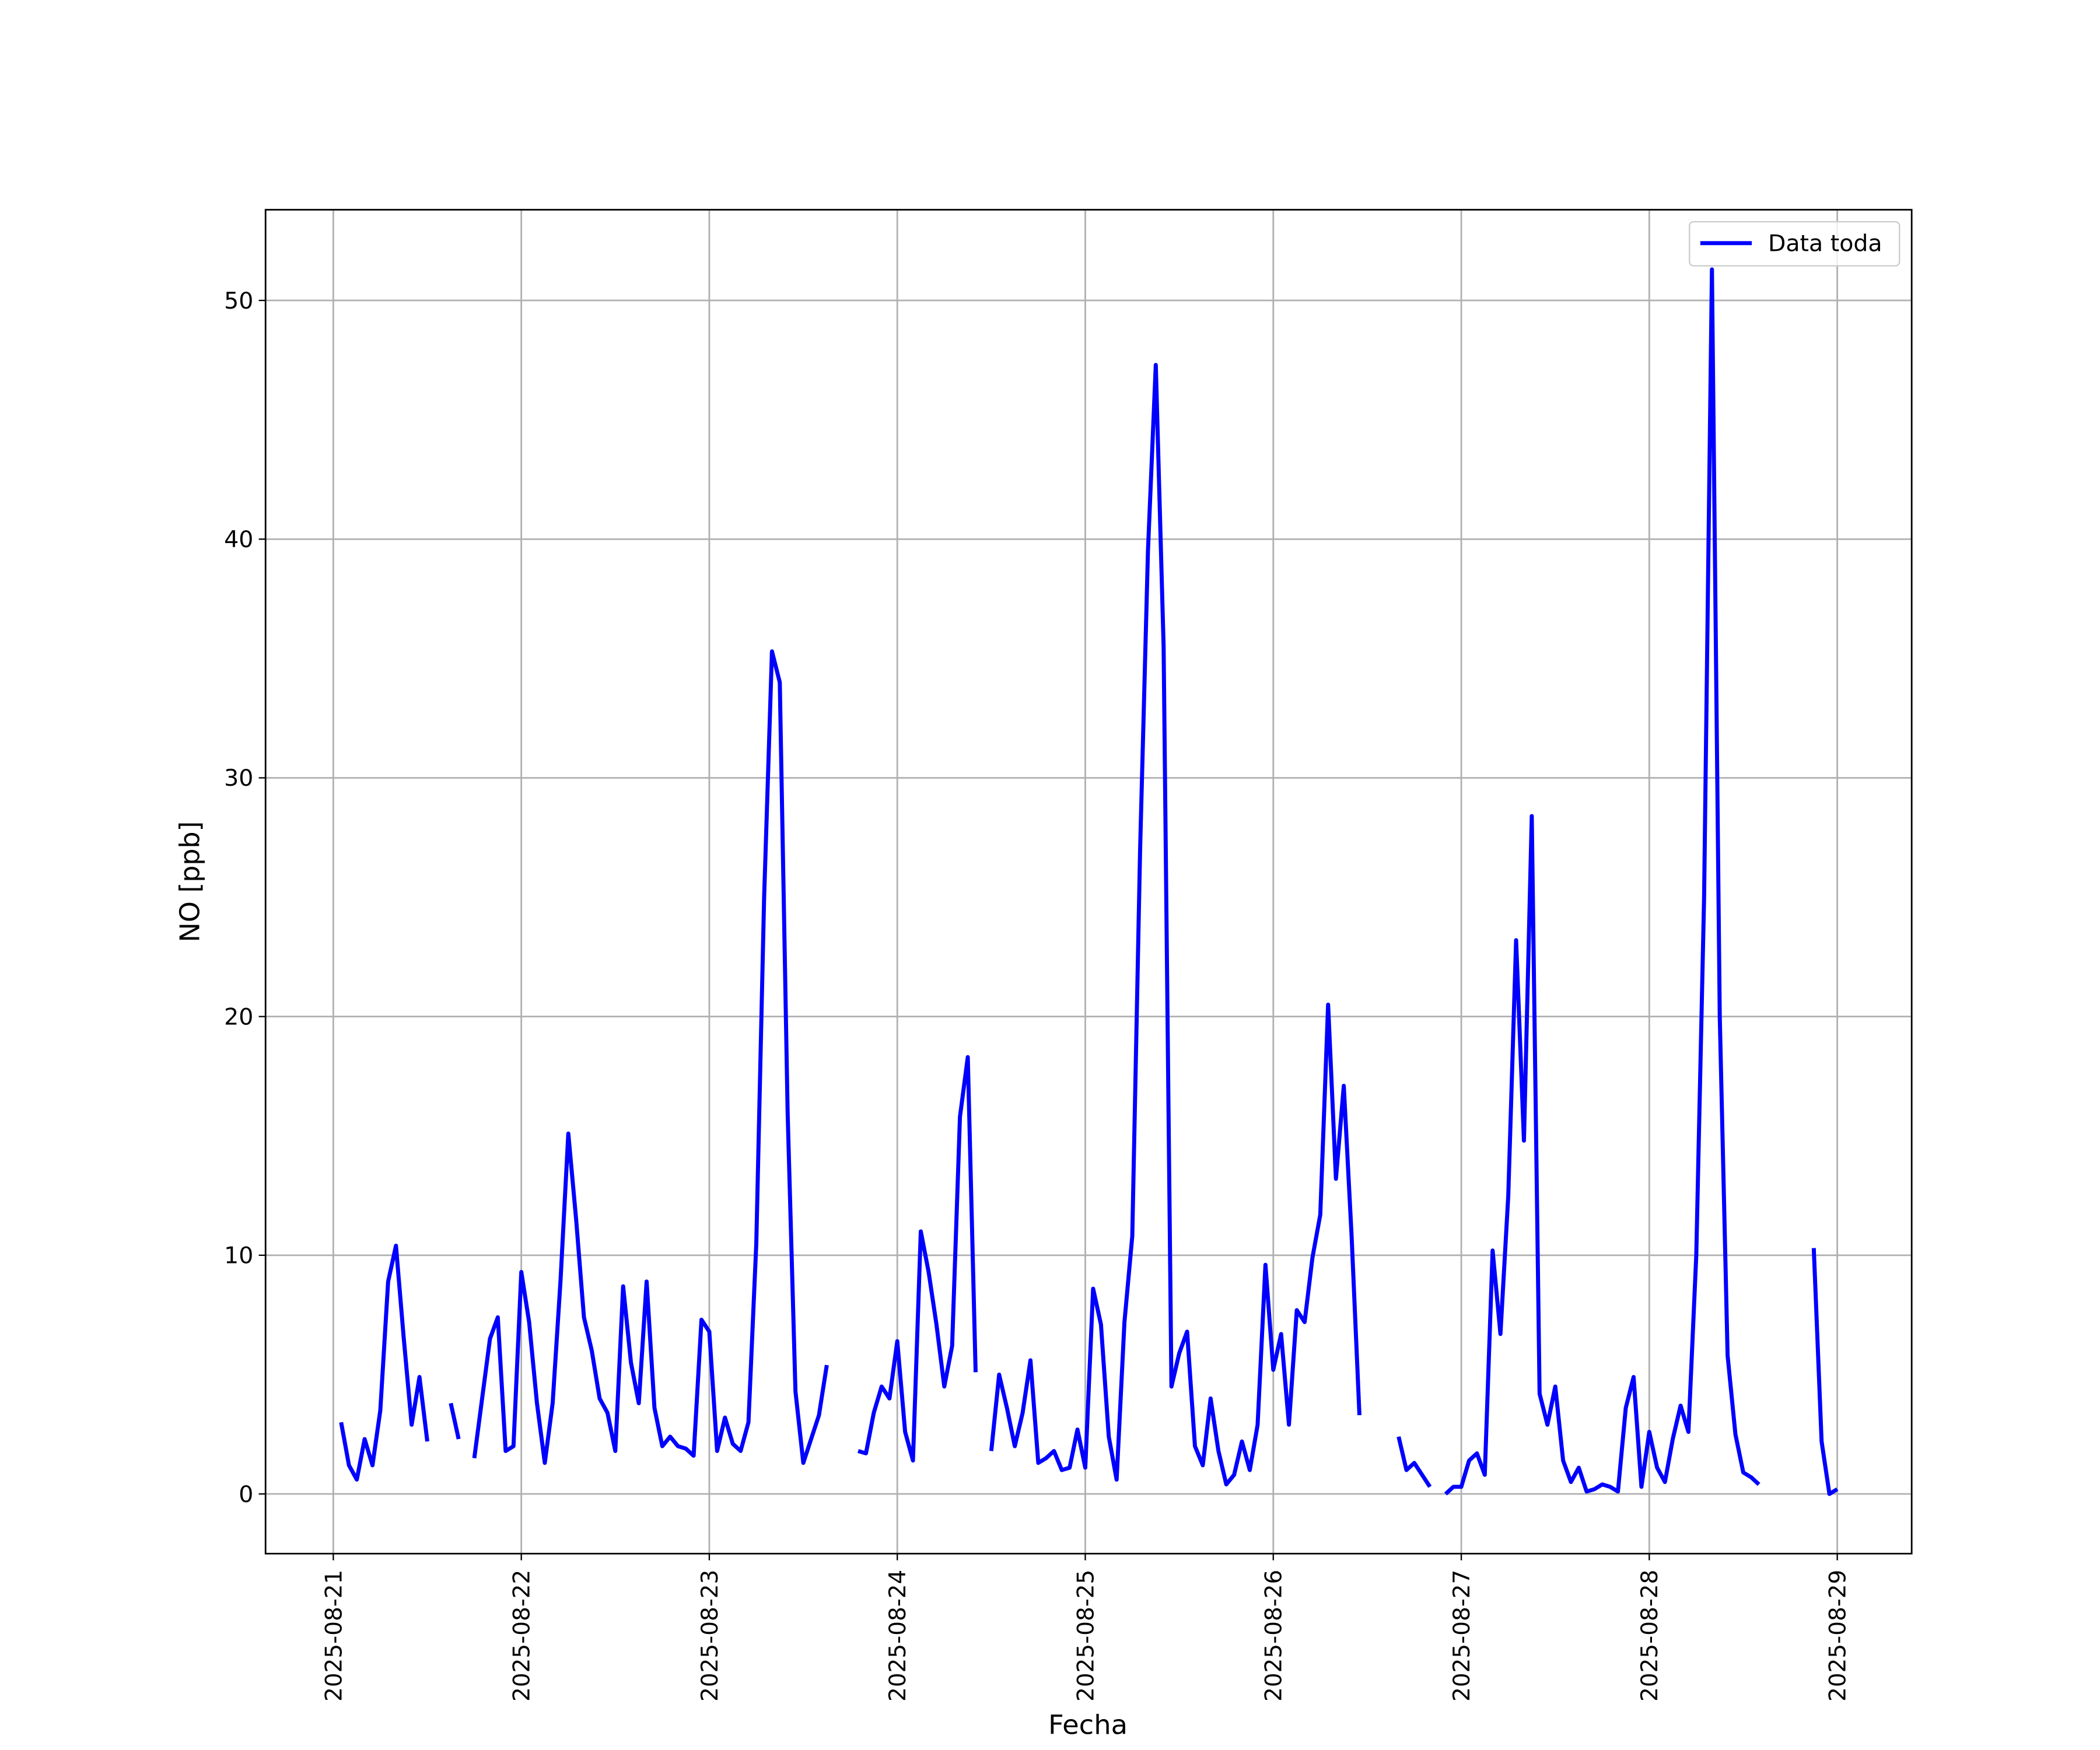 The image size is (2100, 1750). I want to click on x-tick-label: 2025-08-28, so click(1650, 1636).